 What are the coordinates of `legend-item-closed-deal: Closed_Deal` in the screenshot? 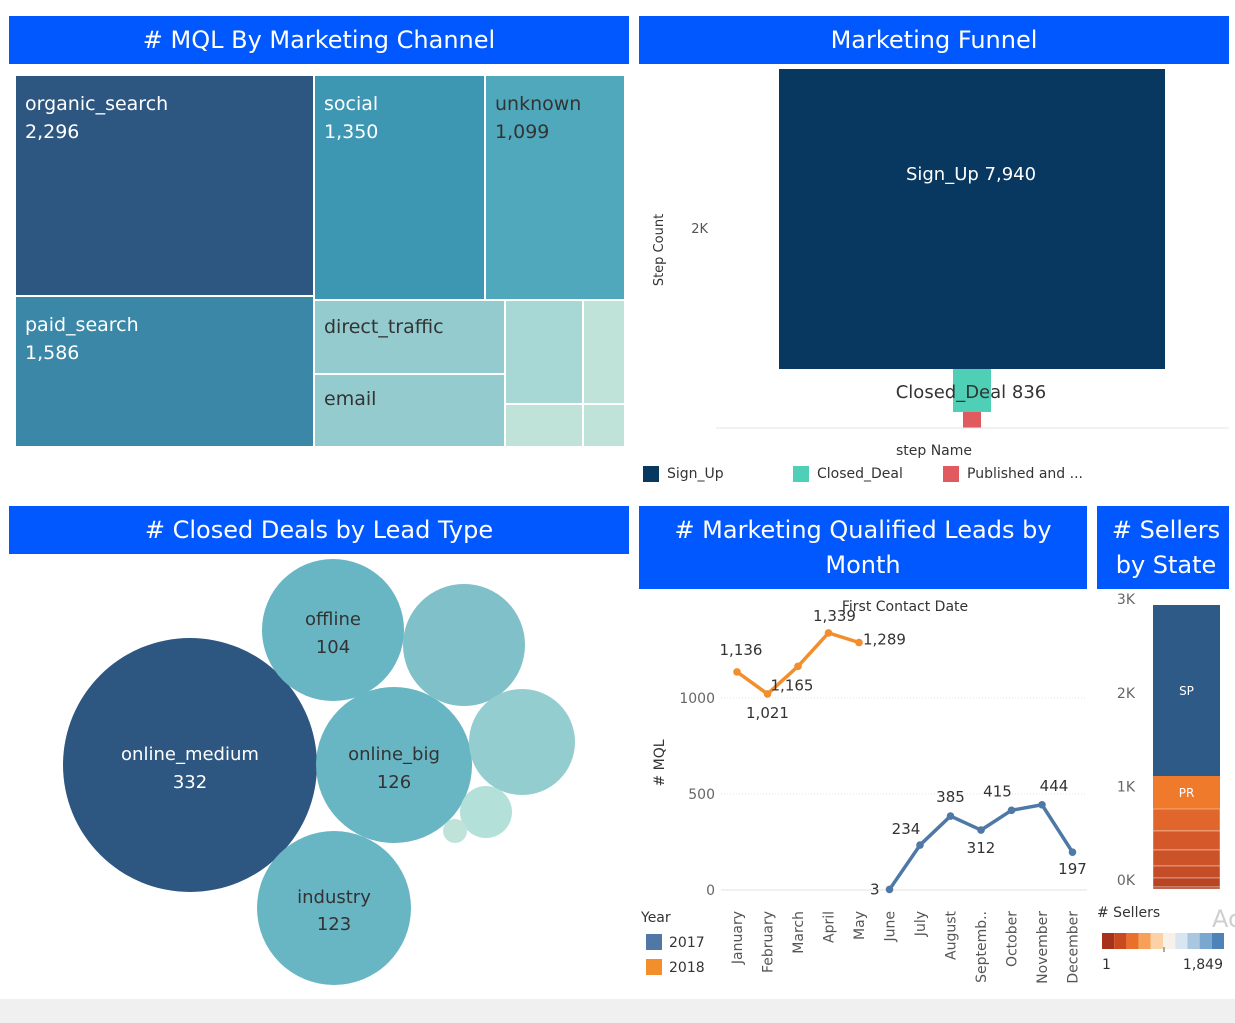 It's located at (848, 474).